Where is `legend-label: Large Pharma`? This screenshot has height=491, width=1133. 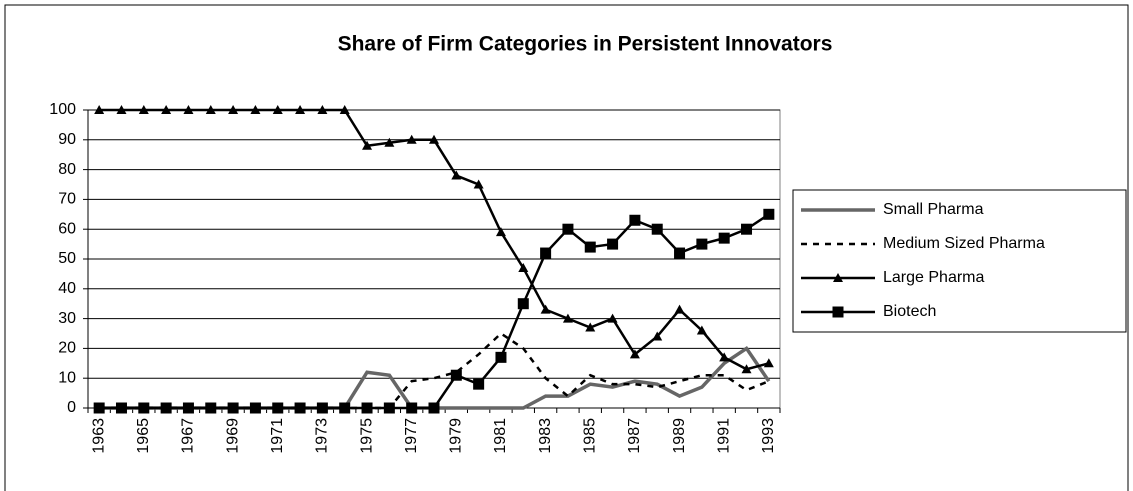 legend-label: Large Pharma is located at coordinates (933, 277).